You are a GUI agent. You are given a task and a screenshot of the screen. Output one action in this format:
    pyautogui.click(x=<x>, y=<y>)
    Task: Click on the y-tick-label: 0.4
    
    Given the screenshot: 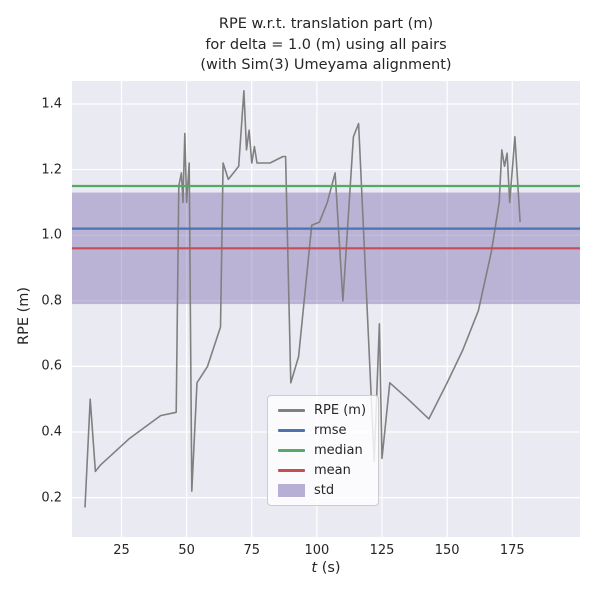 What is the action you would take?
    pyautogui.click(x=51, y=432)
    